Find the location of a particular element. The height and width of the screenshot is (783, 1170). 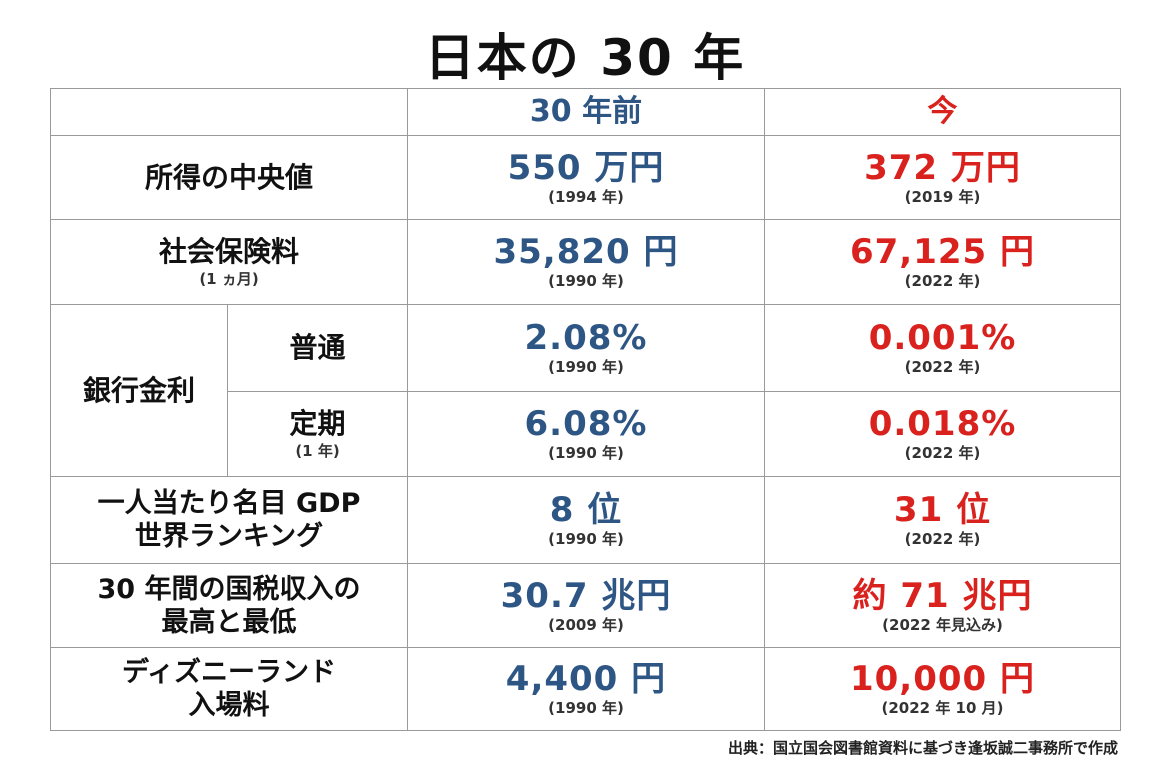

source-note: 出典：国立国会図書館資料に基づき逢坂誠二事務所で作成 is located at coordinates (922, 748).